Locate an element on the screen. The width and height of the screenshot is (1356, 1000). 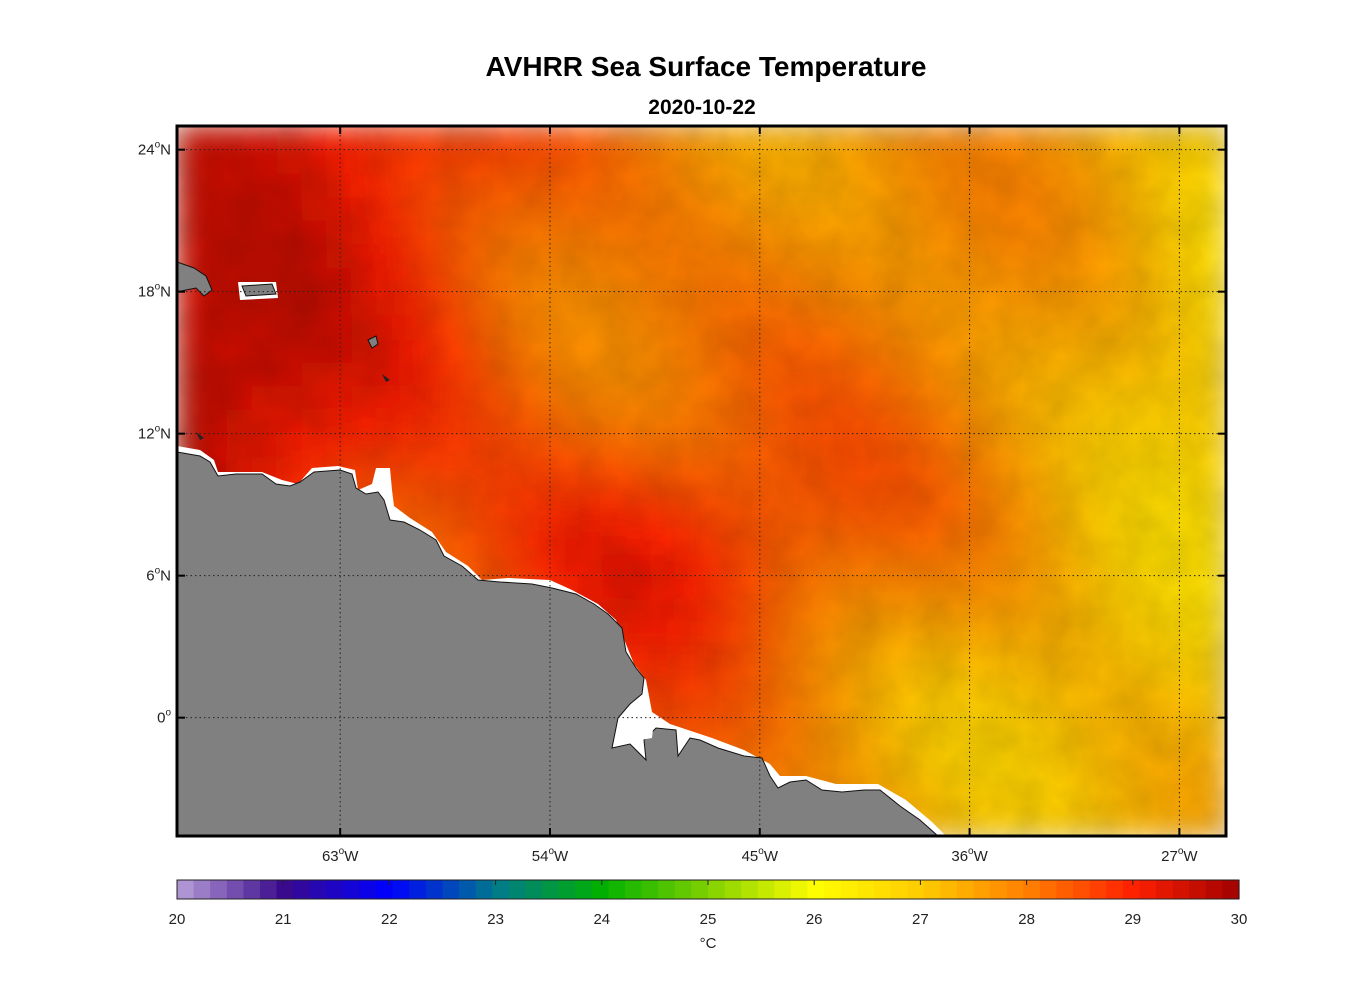
lat-tick-label: 6oN is located at coordinates (158, 575).